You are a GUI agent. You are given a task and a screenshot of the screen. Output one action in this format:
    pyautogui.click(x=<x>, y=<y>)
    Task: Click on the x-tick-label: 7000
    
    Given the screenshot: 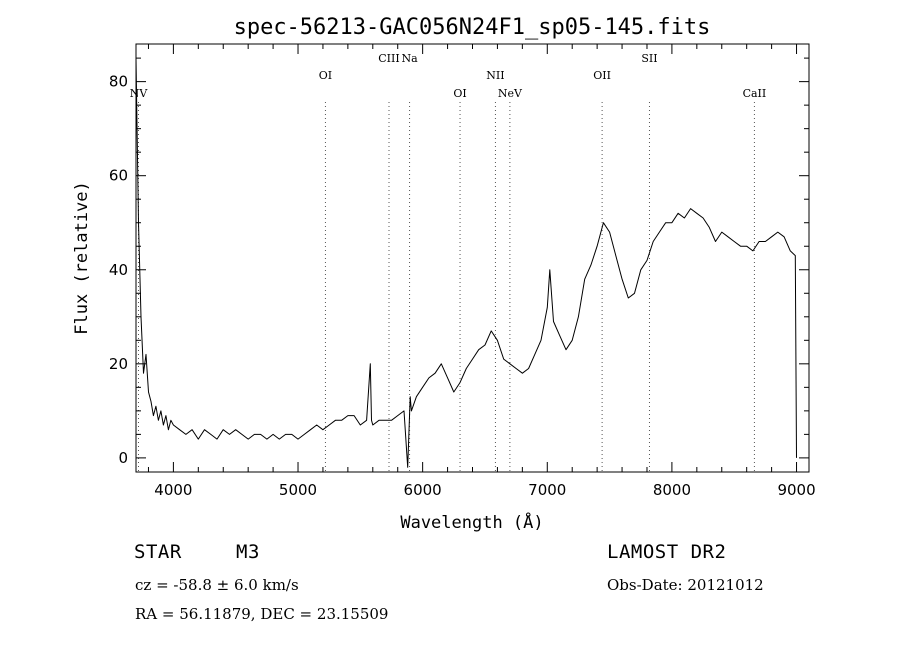 What is the action you would take?
    pyautogui.click(x=547, y=490)
    